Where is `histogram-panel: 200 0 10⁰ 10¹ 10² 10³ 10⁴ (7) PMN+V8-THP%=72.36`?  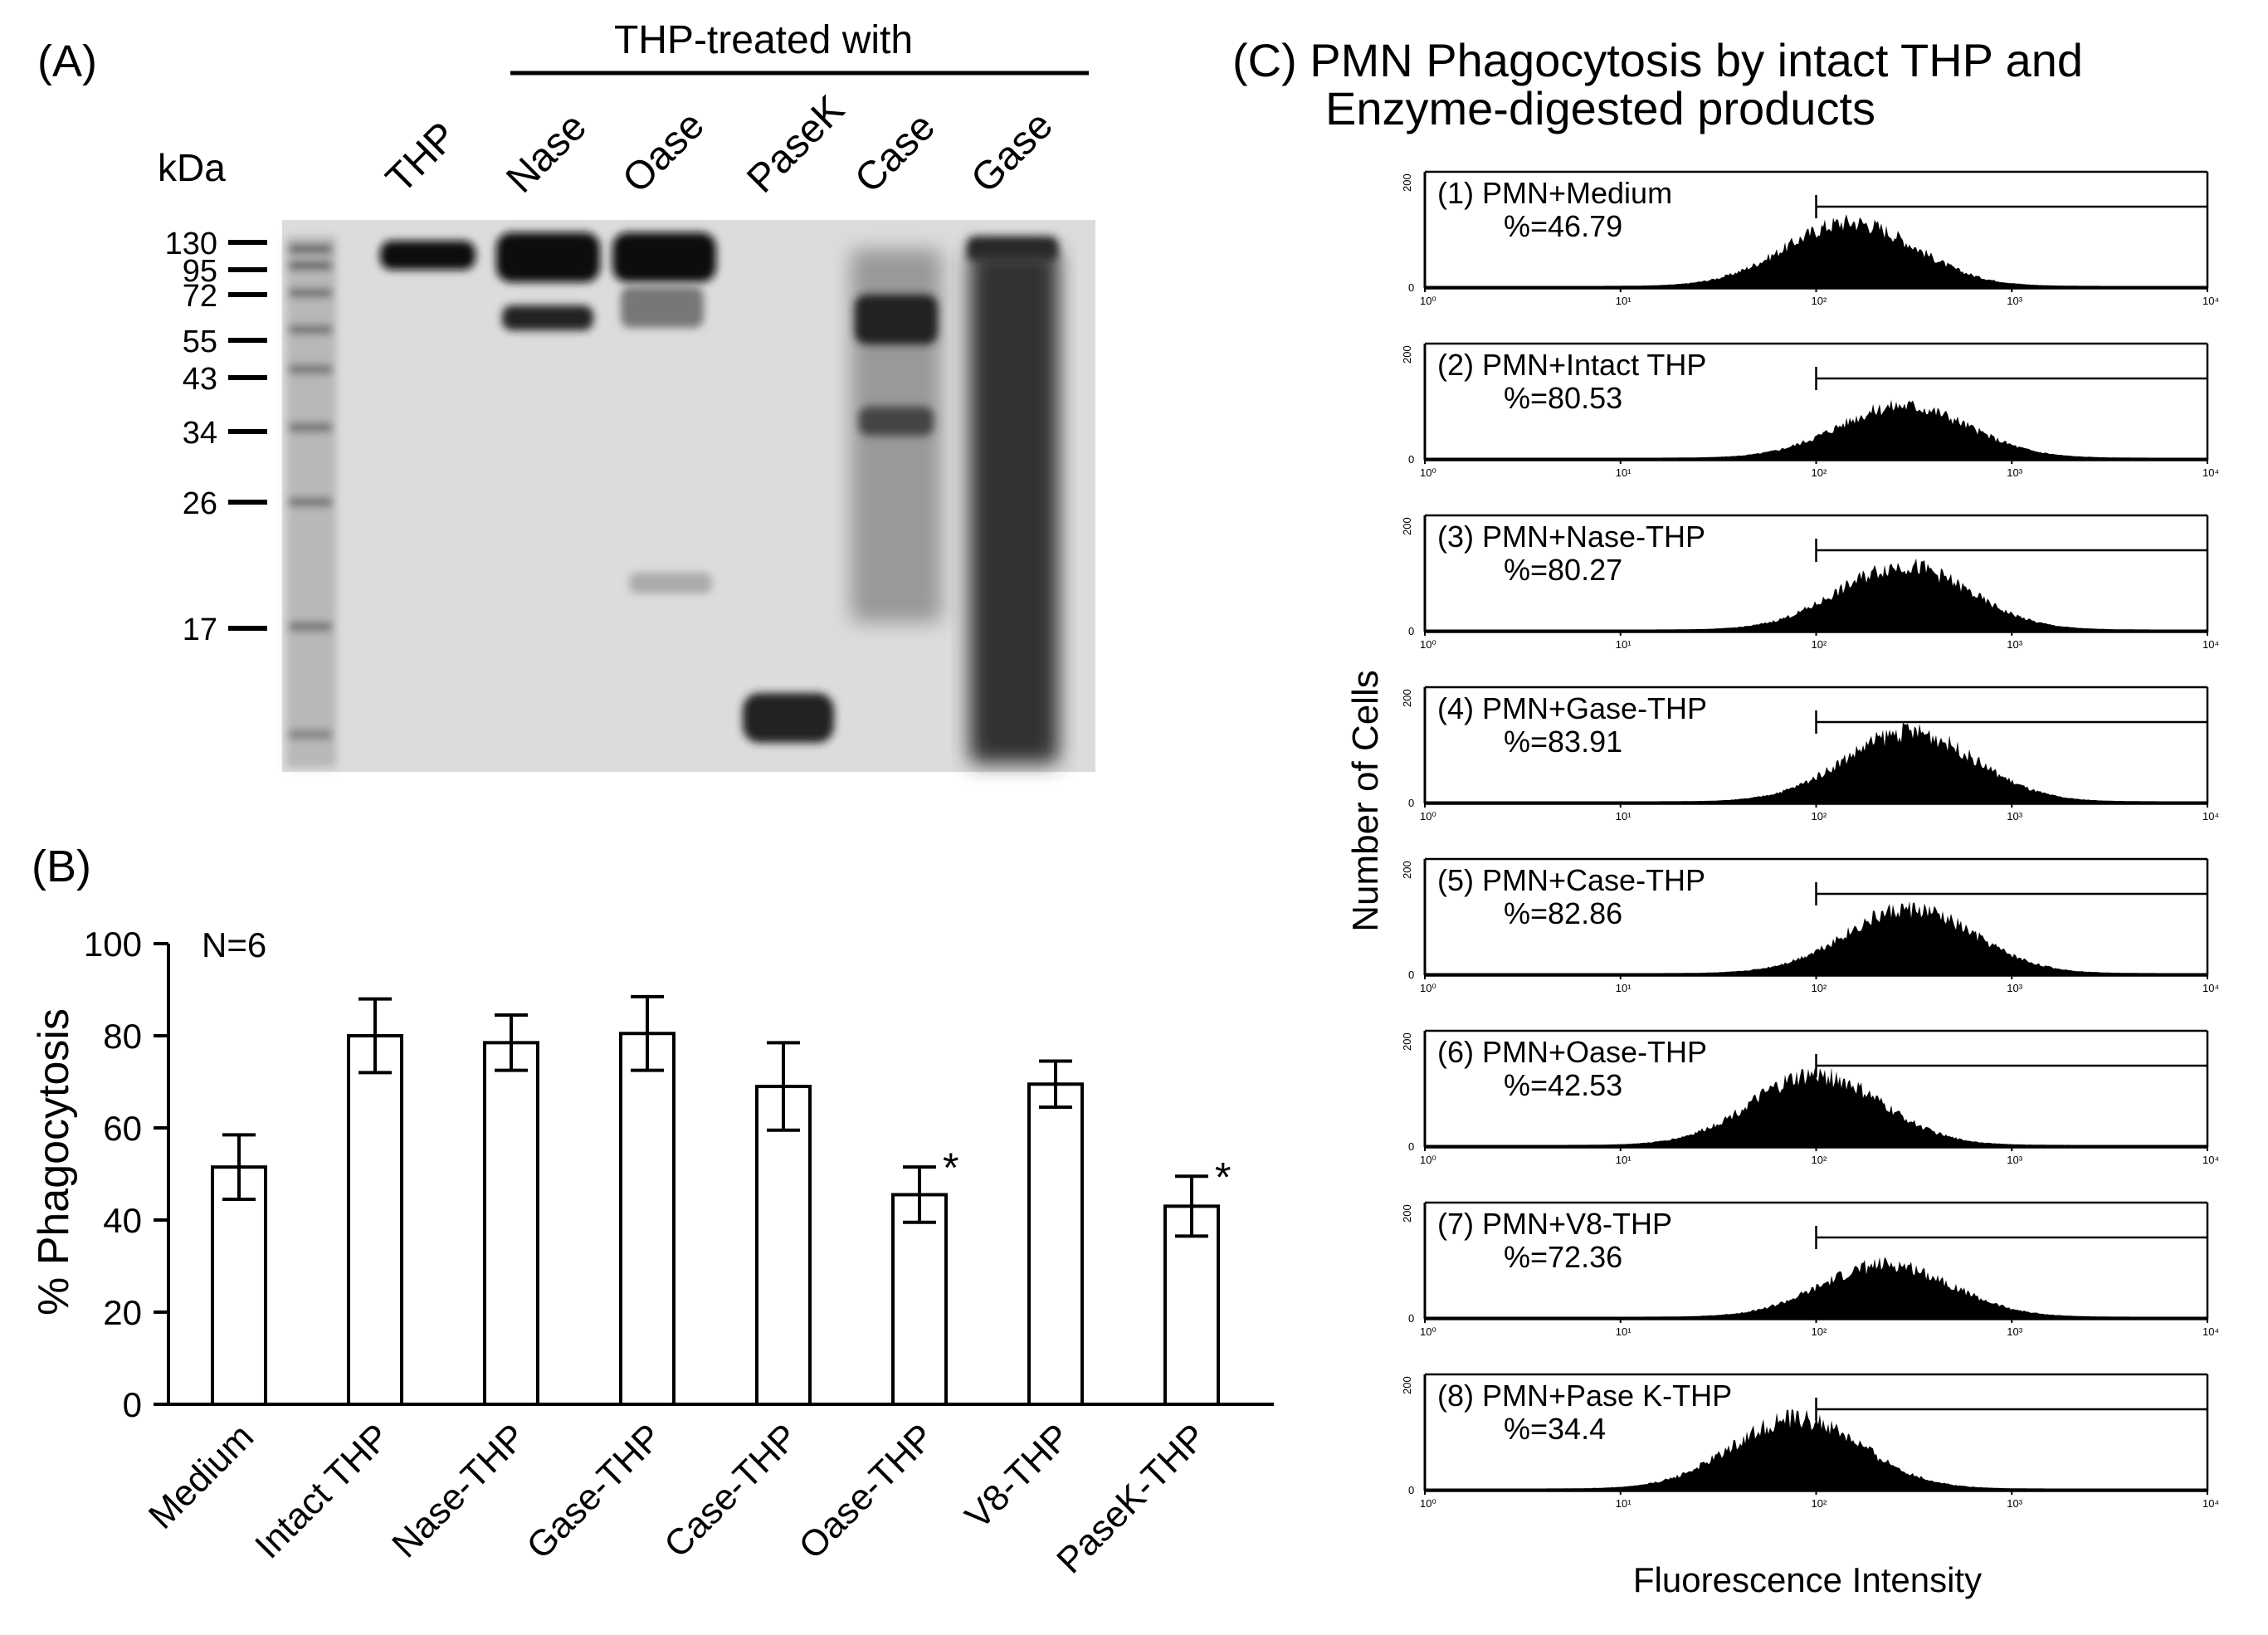
histogram-panel: 200 0 10⁰ 10¹ 10² 10³ 10⁴ (7) PMN+V8-THP%=72.36 is located at coordinates (1810, 1269).